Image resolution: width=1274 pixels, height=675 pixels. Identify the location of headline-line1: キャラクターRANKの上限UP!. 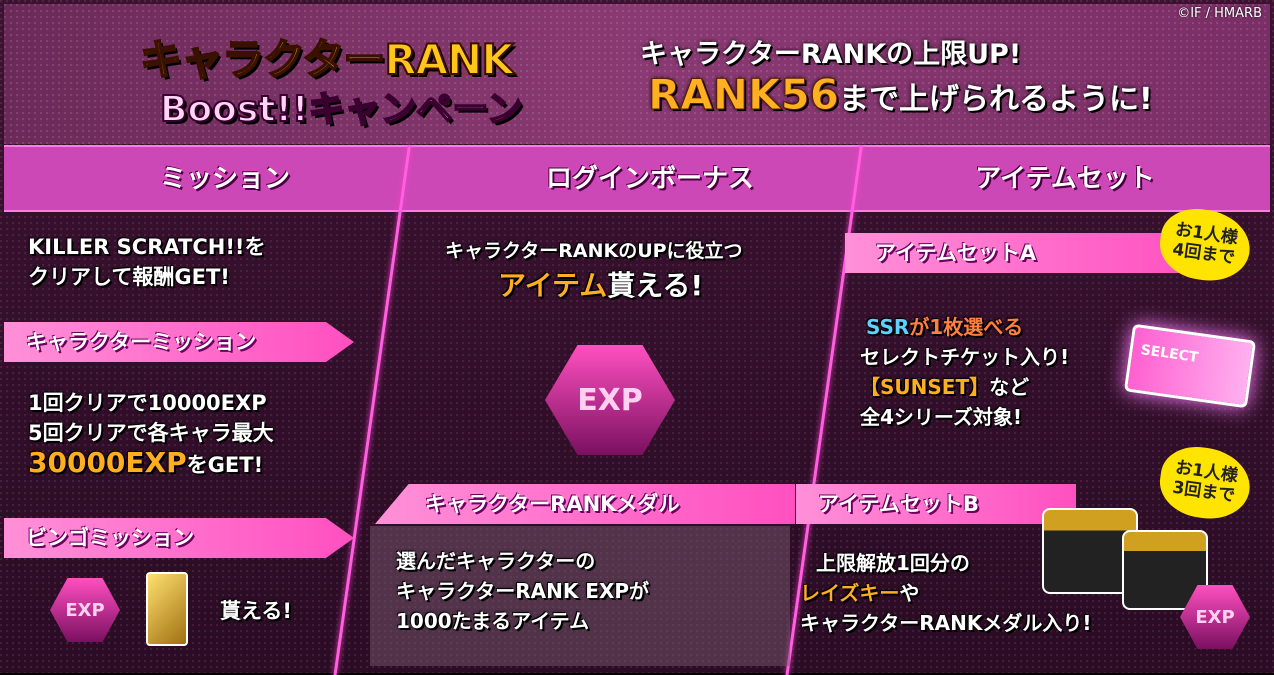
(831, 54).